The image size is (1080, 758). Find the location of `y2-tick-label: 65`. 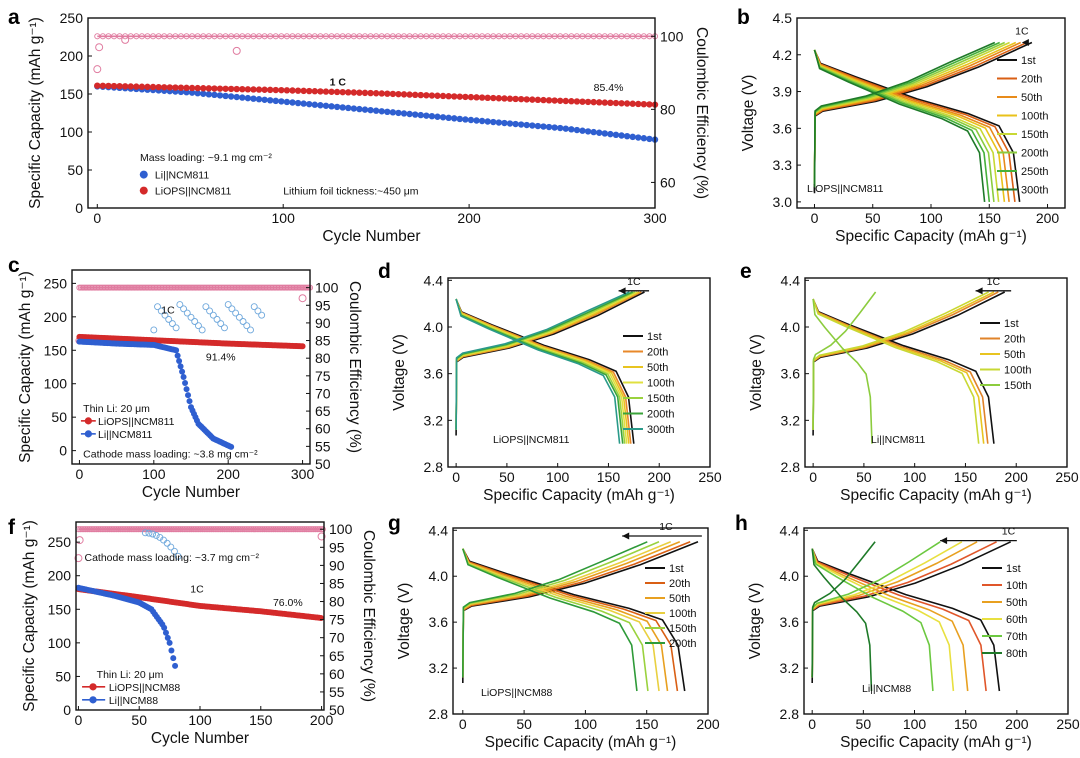

y2-tick-label: 65 is located at coordinates (337, 656).